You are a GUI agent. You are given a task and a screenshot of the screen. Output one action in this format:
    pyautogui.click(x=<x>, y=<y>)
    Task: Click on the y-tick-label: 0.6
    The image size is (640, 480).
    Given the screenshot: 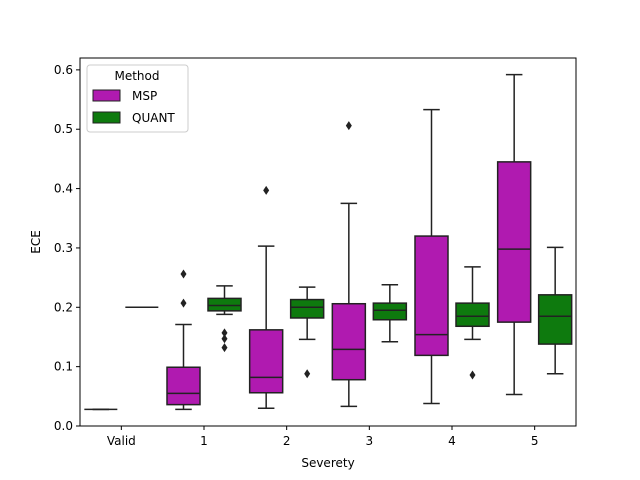 What is the action you would take?
    pyautogui.click(x=63, y=70)
    